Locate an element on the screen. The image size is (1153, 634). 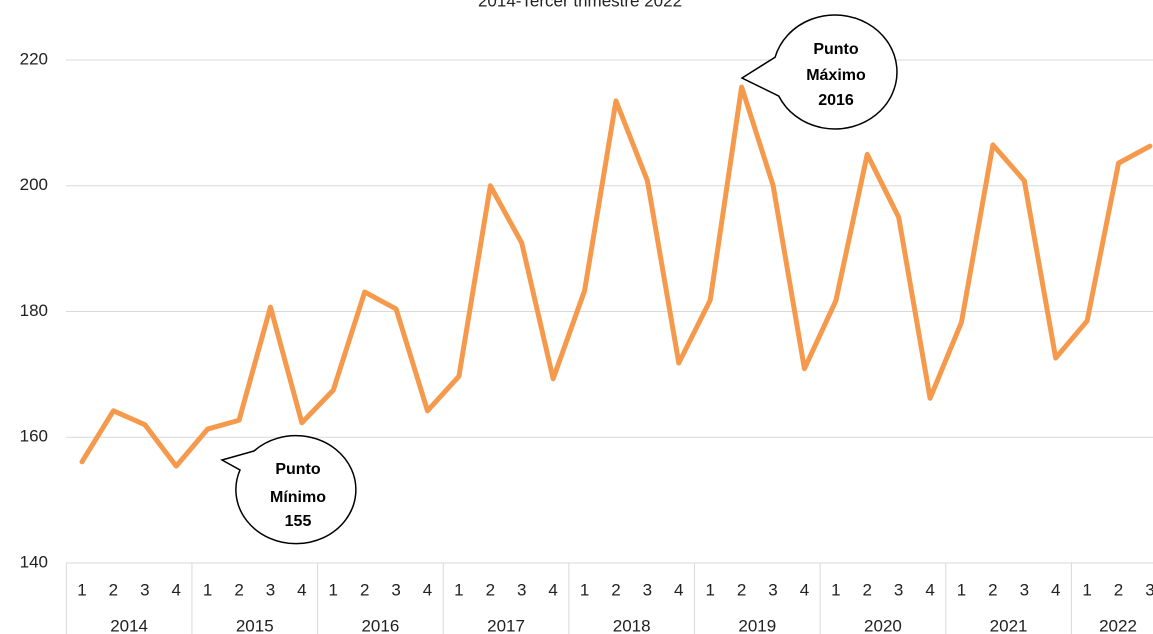
x-group-label: 2015 is located at coordinates (255, 625).